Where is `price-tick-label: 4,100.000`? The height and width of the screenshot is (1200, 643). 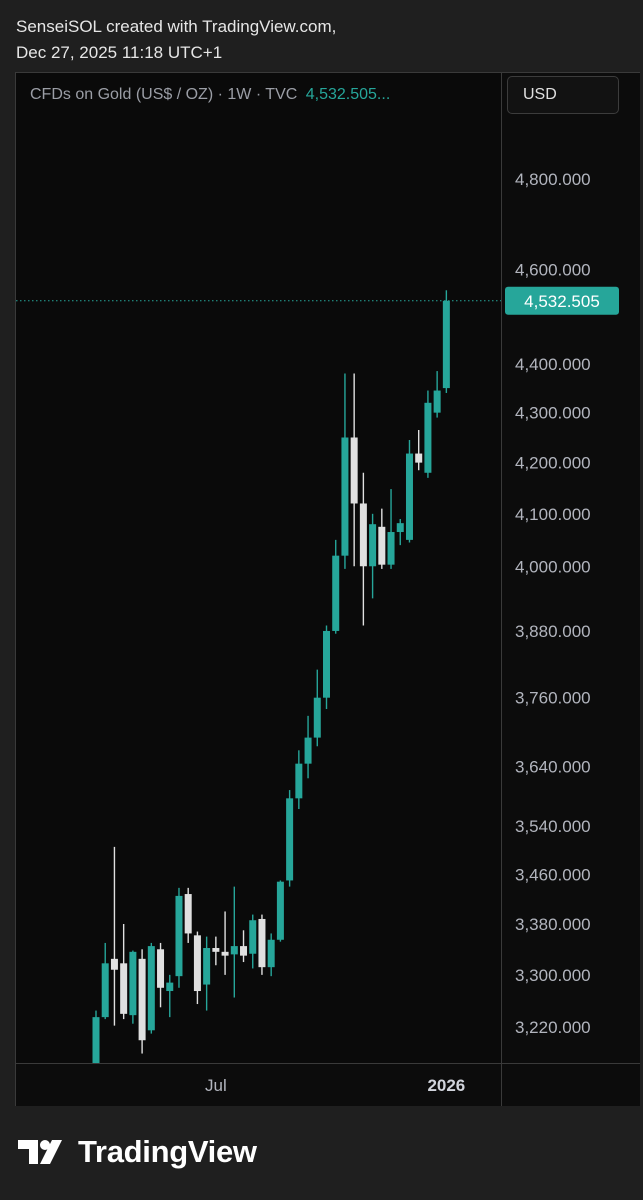
price-tick-label: 4,100.000 is located at coordinates (553, 514).